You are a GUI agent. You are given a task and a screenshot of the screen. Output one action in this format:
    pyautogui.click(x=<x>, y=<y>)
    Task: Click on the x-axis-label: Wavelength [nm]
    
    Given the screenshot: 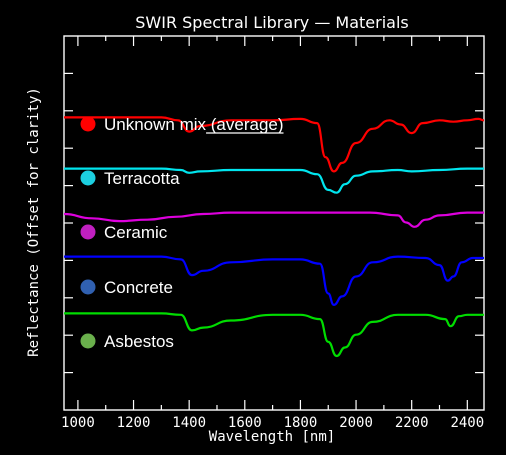 What is the action you would take?
    pyautogui.click(x=272, y=437)
    